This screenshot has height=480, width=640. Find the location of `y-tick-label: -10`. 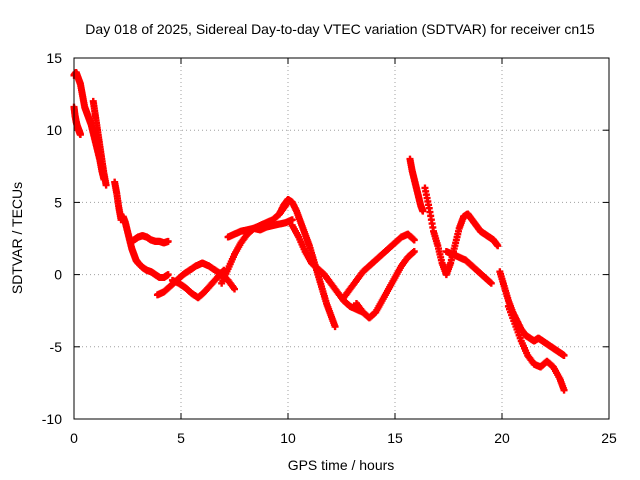

y-tick-label: -10 is located at coordinates (52, 419).